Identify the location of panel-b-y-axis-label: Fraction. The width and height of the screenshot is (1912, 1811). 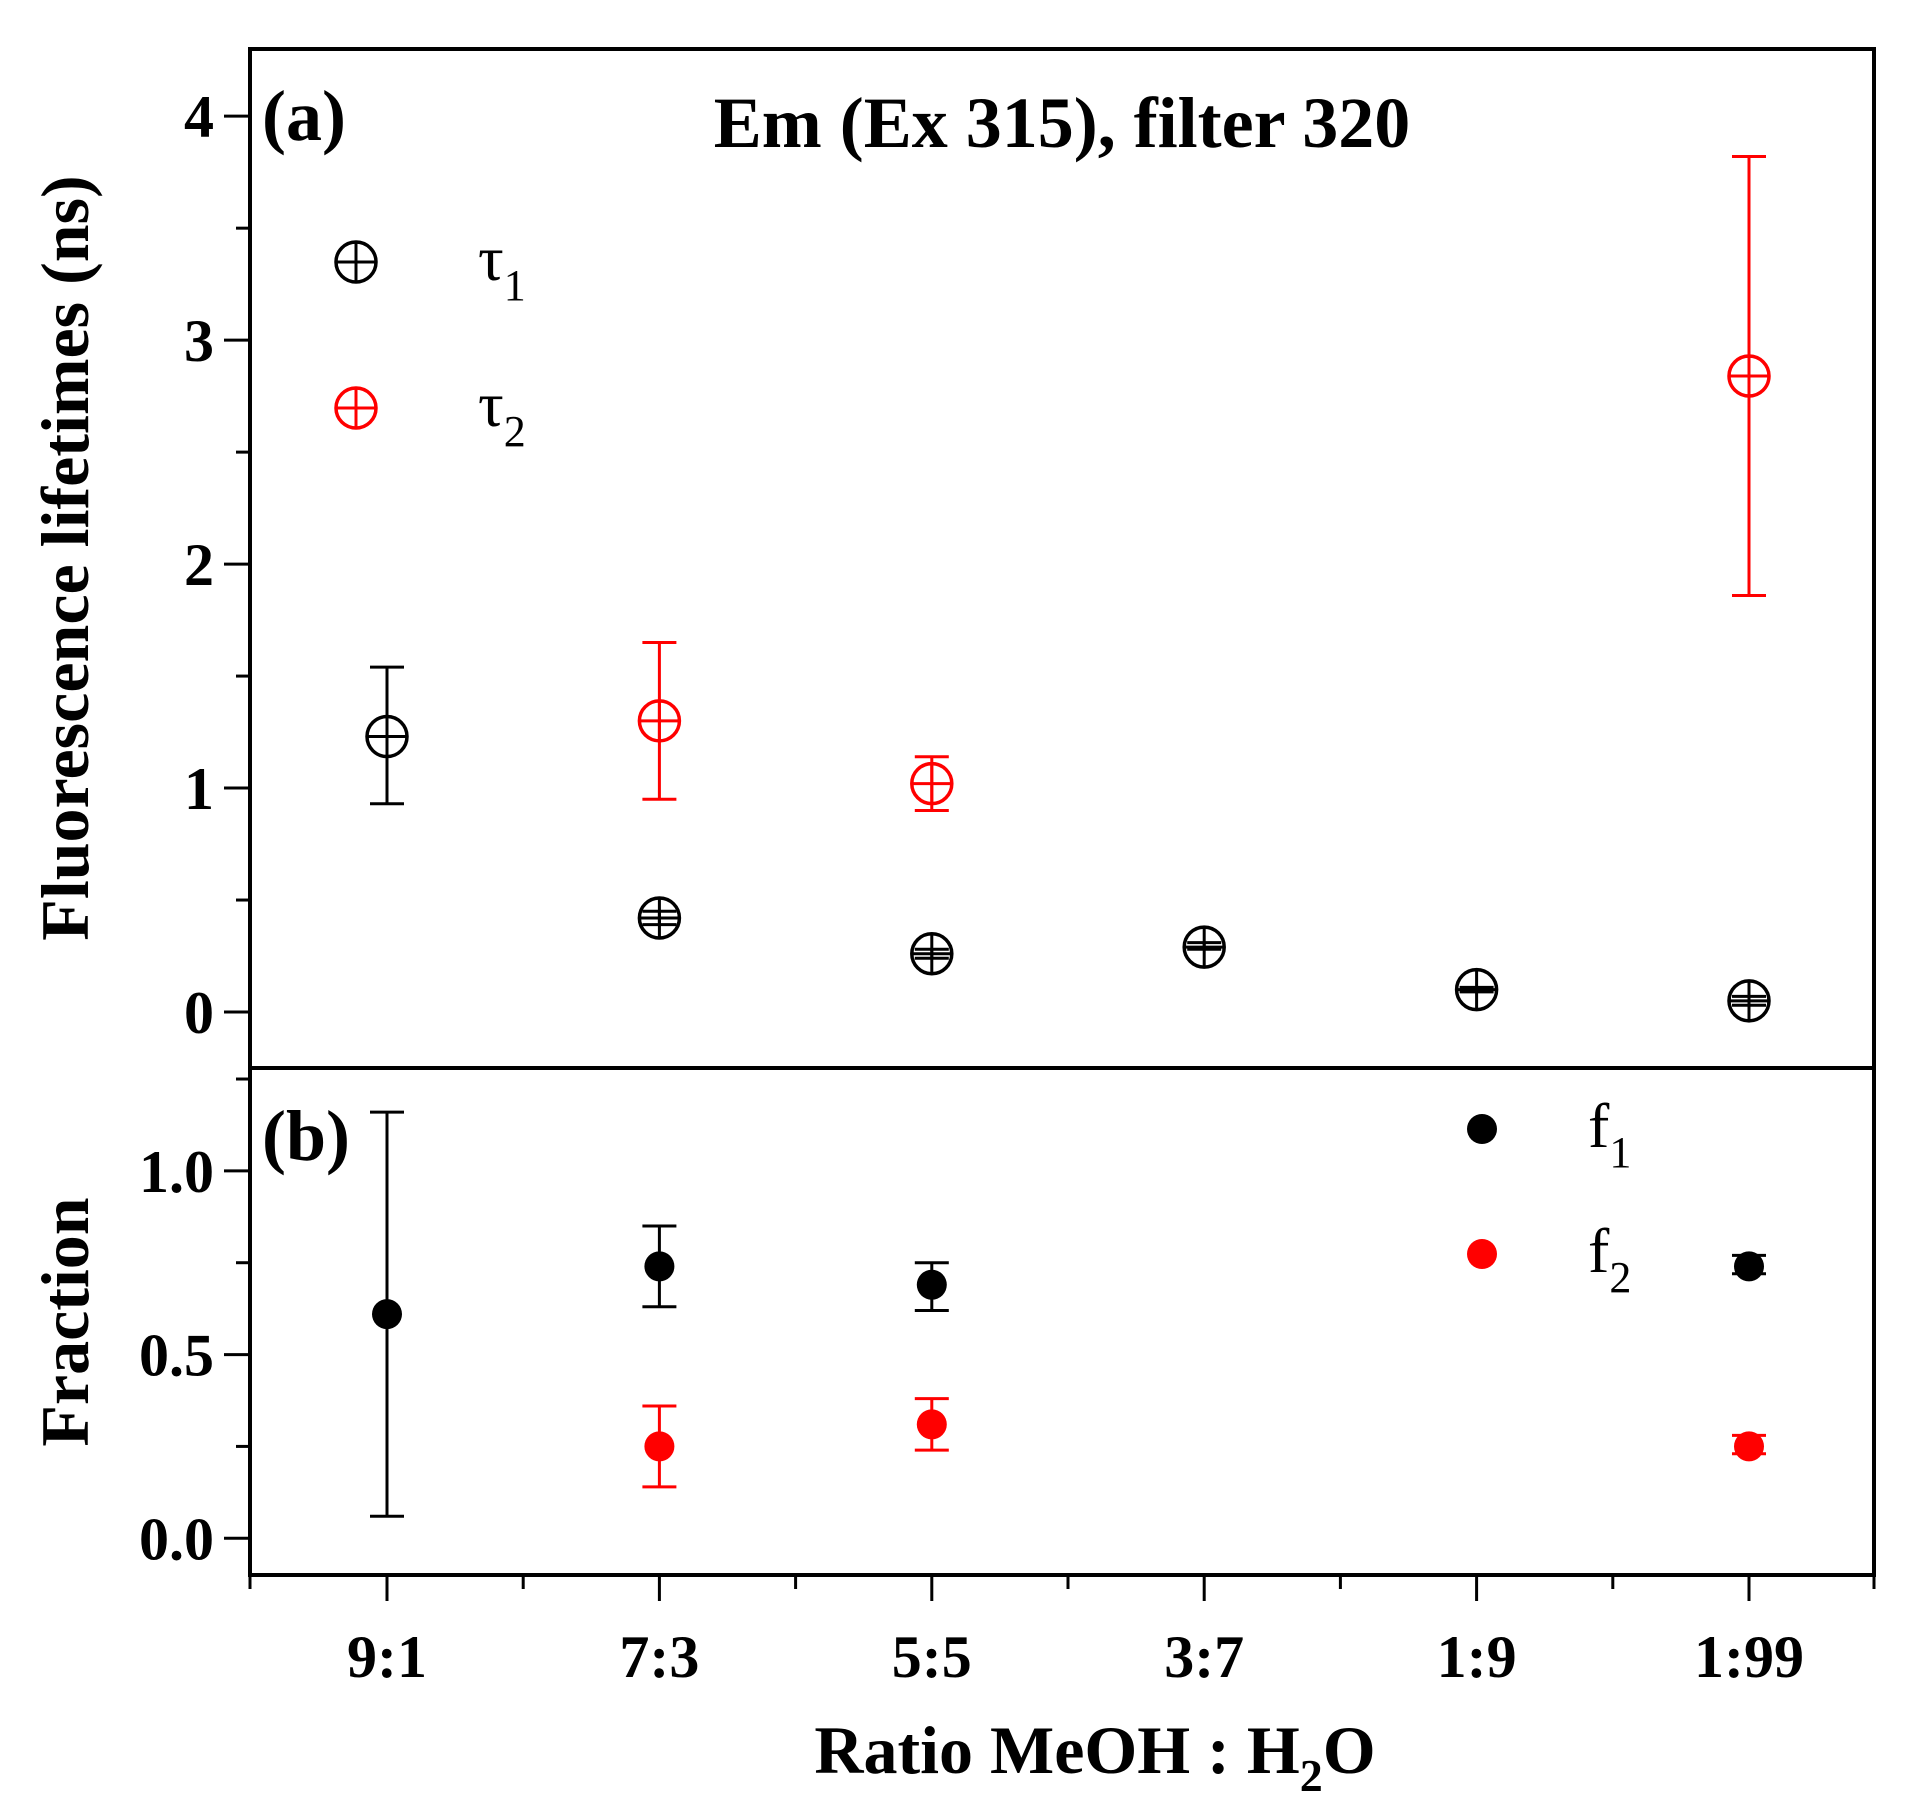
(65, 1321).